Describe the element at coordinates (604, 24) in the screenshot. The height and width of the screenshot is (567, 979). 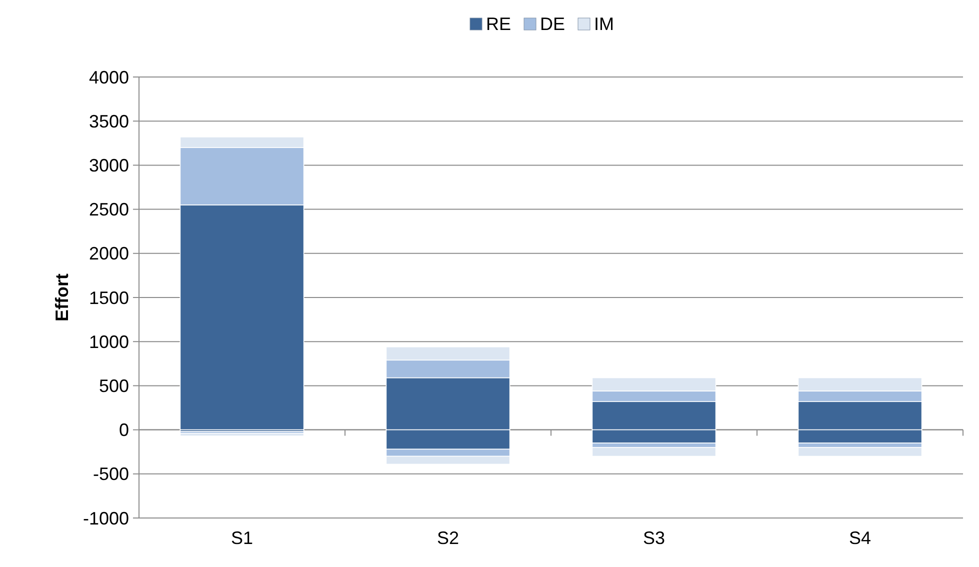
I see `legend-label: IM` at that location.